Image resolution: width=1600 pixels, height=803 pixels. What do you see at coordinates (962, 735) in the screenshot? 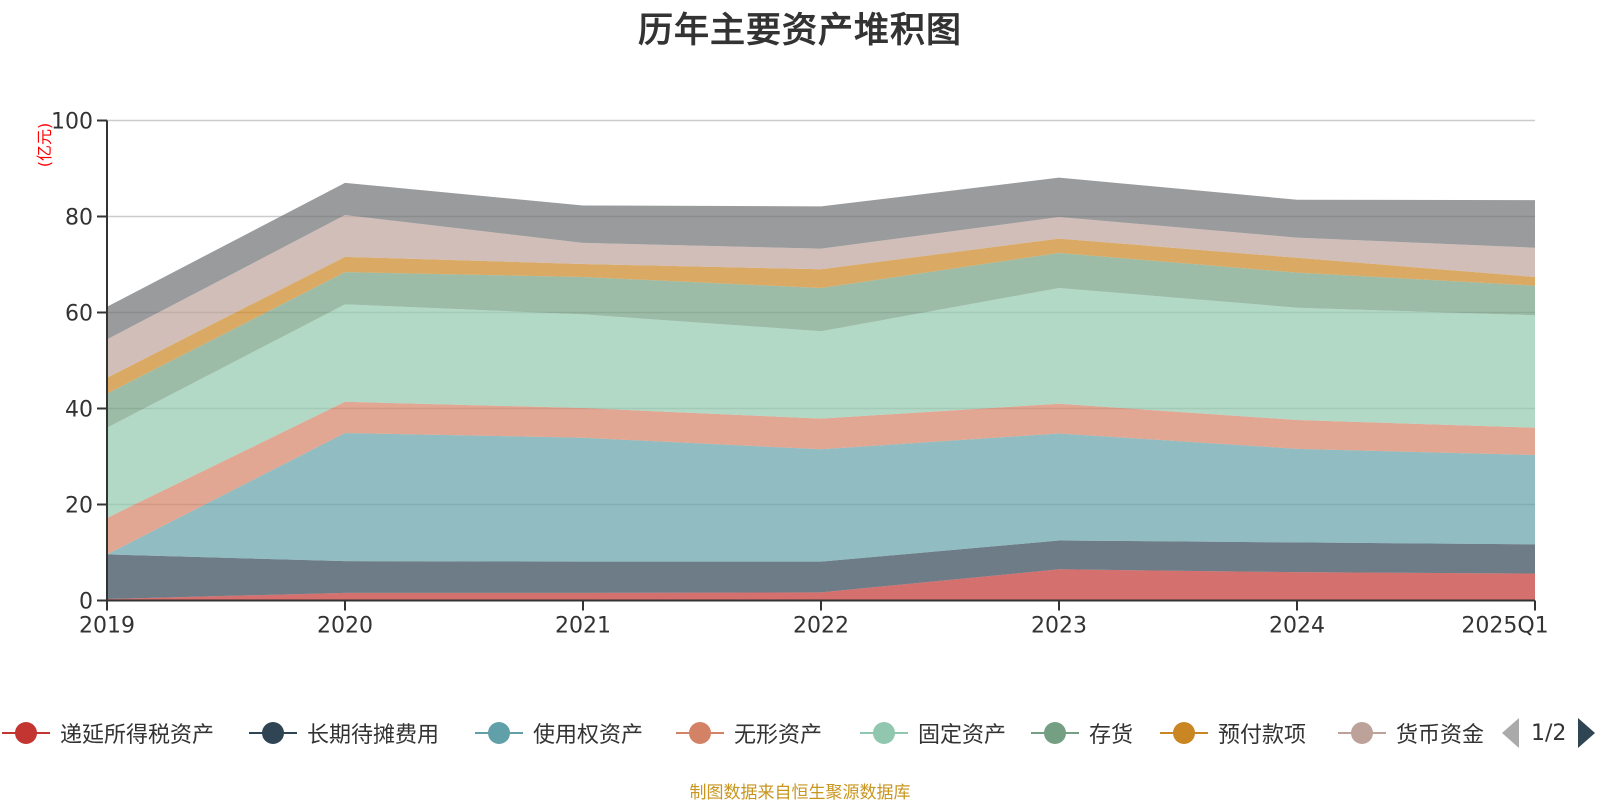
I see `legend-label: 固定资产` at bounding box center [962, 735].